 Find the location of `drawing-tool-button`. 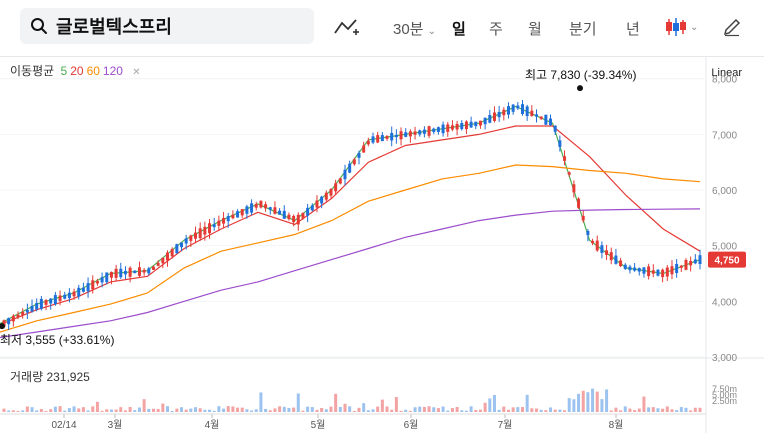

drawing-tool-button is located at coordinates (347, 27).